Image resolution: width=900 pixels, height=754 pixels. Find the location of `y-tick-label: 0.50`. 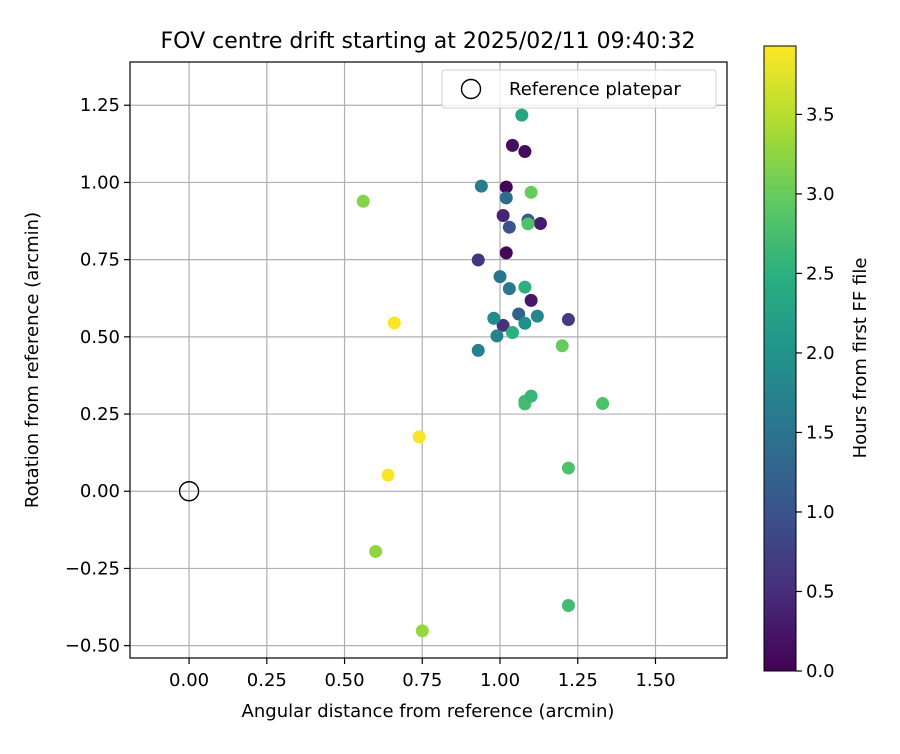

y-tick-label: 0.50 is located at coordinates (100, 337).